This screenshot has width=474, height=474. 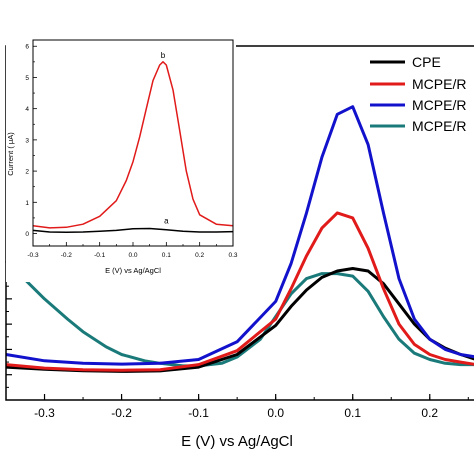 I want to click on inset-y-tick-label: 1, so click(x=27, y=203).